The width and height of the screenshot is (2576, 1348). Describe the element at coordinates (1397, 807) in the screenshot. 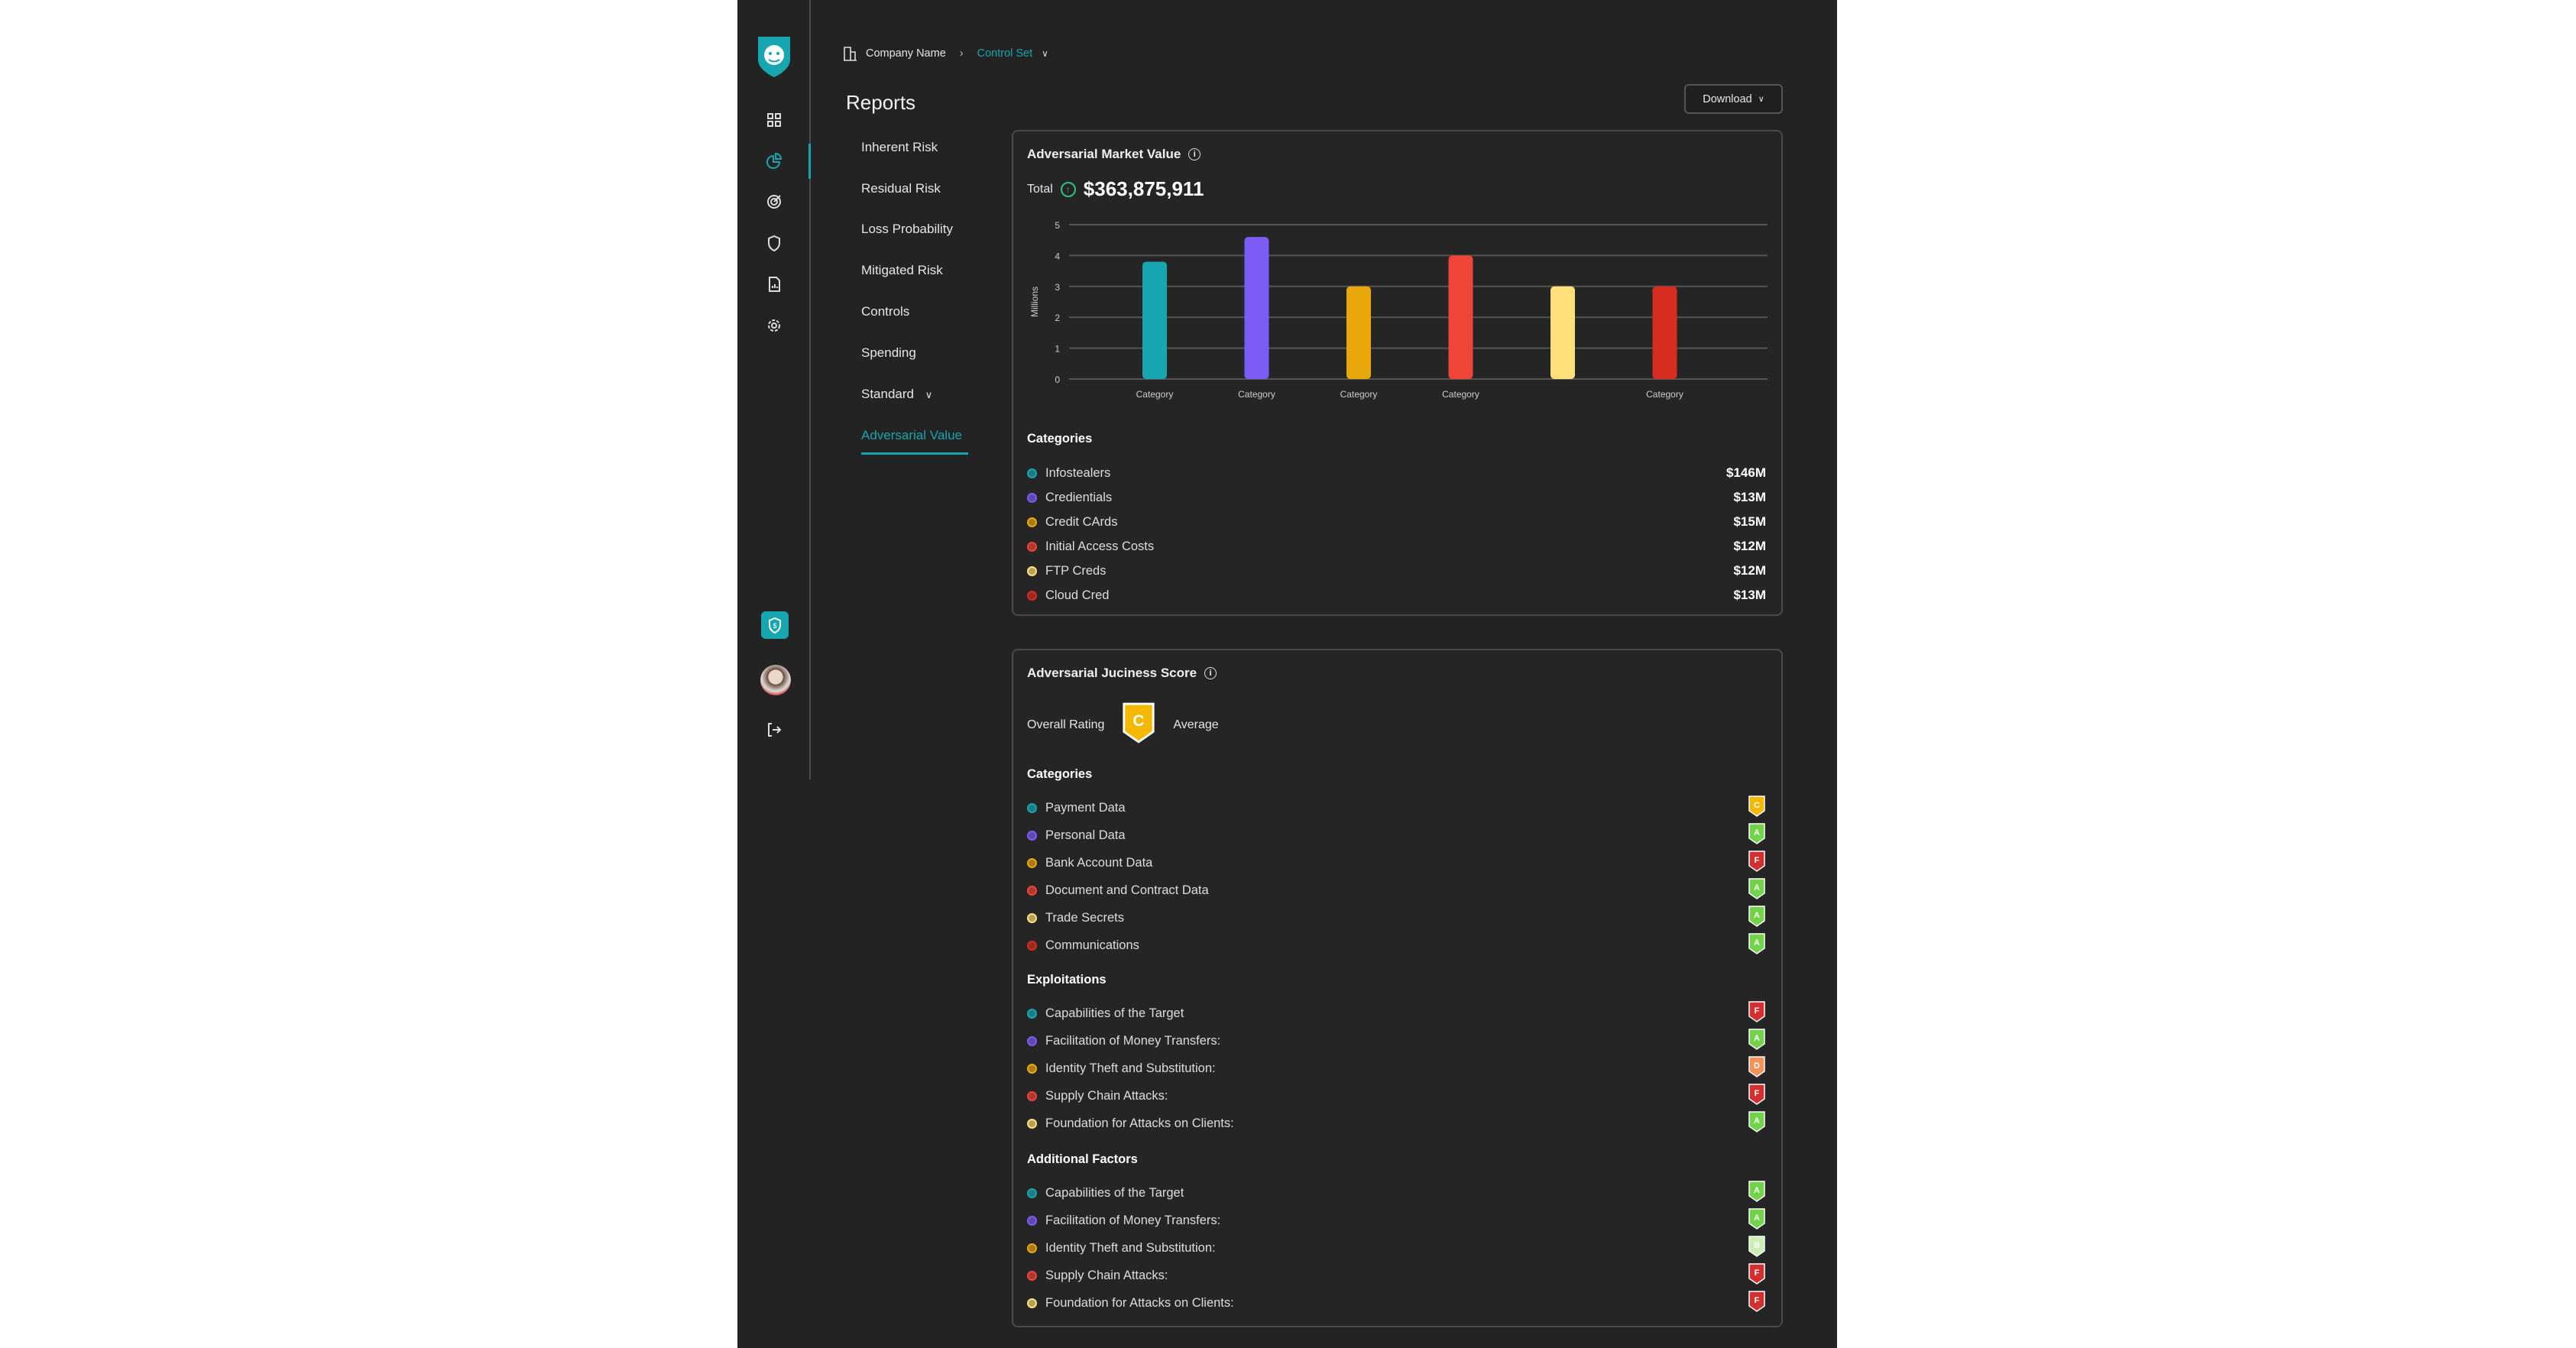

I see `score-row: Payment Data C` at that location.